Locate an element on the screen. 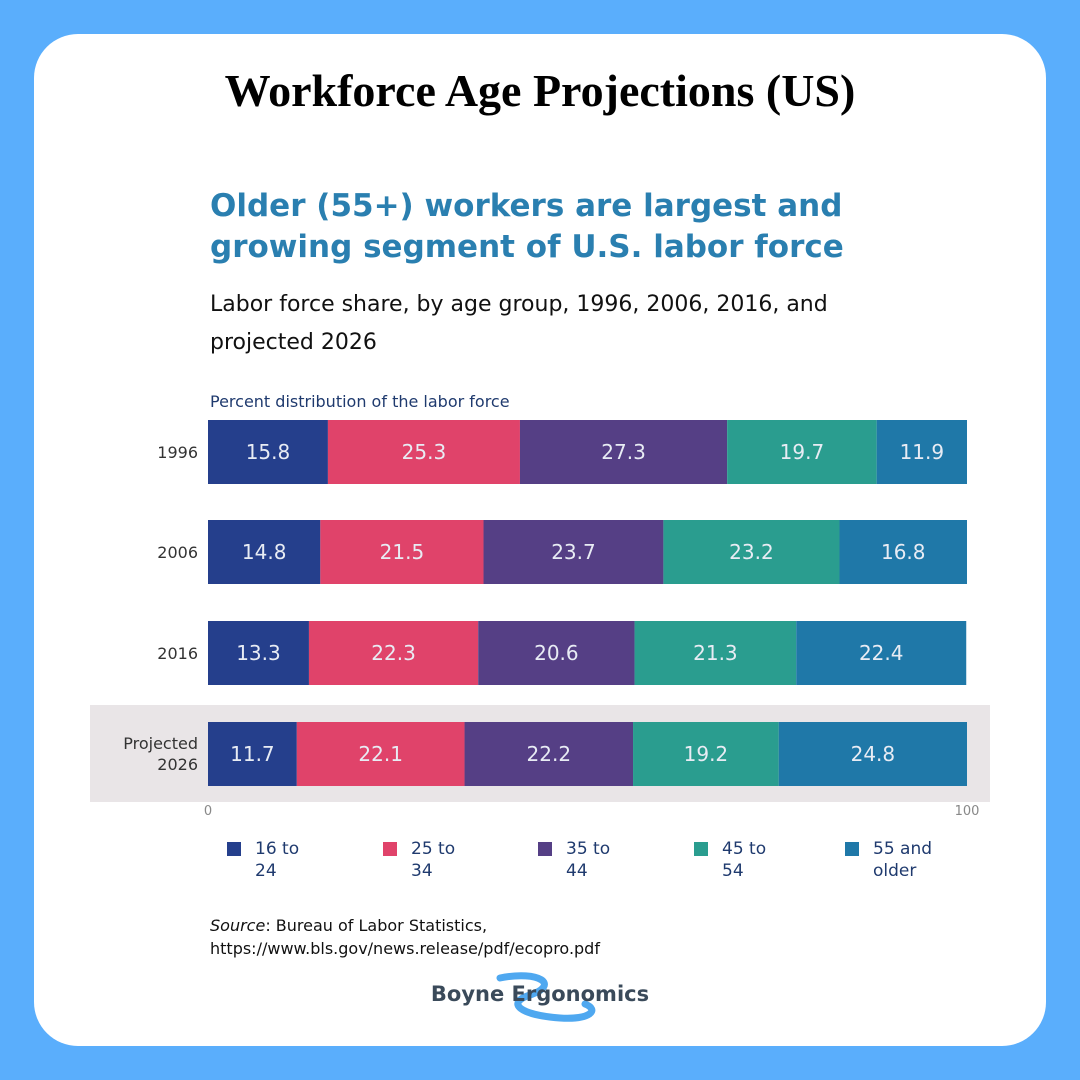 This screenshot has height=1080, width=1080. value-label: 15.8 is located at coordinates (268, 452).